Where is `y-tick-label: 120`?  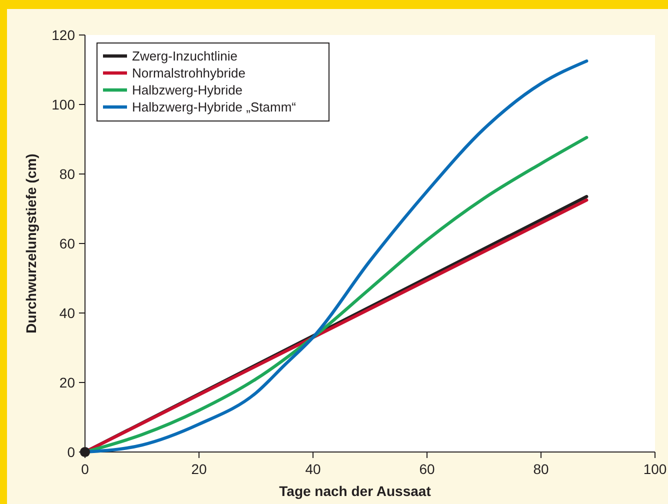
y-tick-label: 120 is located at coordinates (64, 34).